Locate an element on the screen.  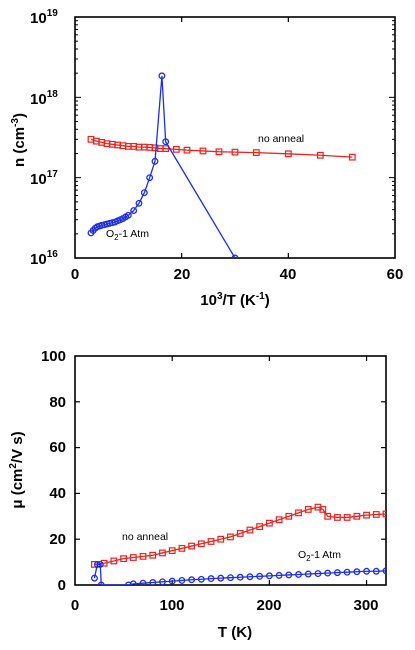
top-x-axis-label: 103/T (K-1) is located at coordinates (234, 300).